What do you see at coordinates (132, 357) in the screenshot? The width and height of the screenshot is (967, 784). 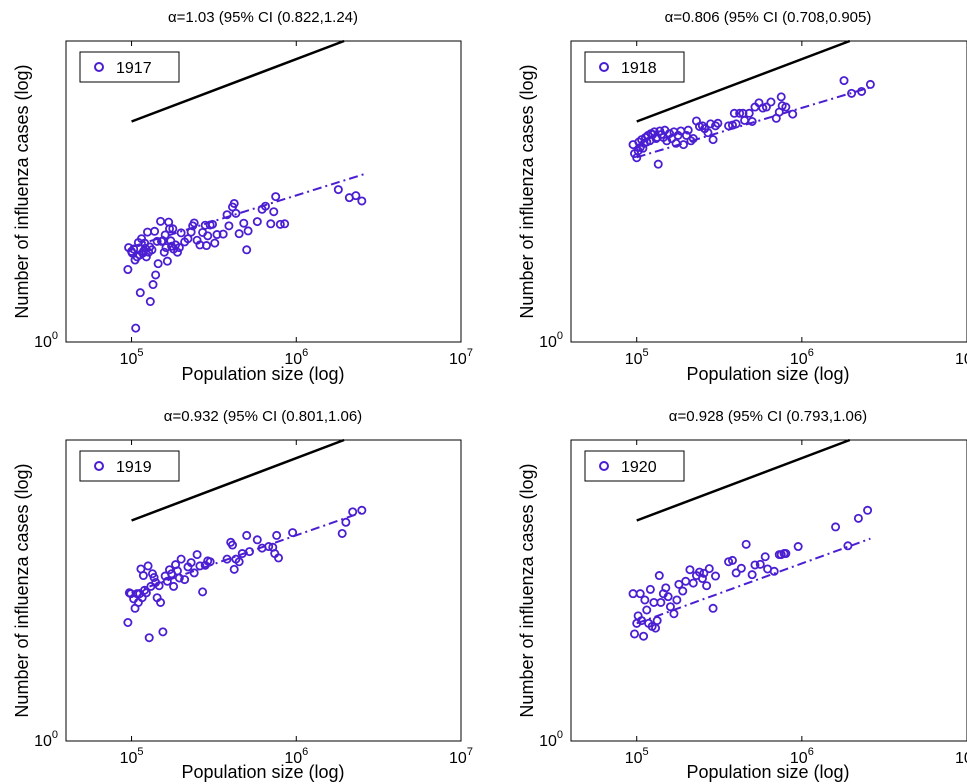 I see `x-tick-label: 105` at bounding box center [132, 357].